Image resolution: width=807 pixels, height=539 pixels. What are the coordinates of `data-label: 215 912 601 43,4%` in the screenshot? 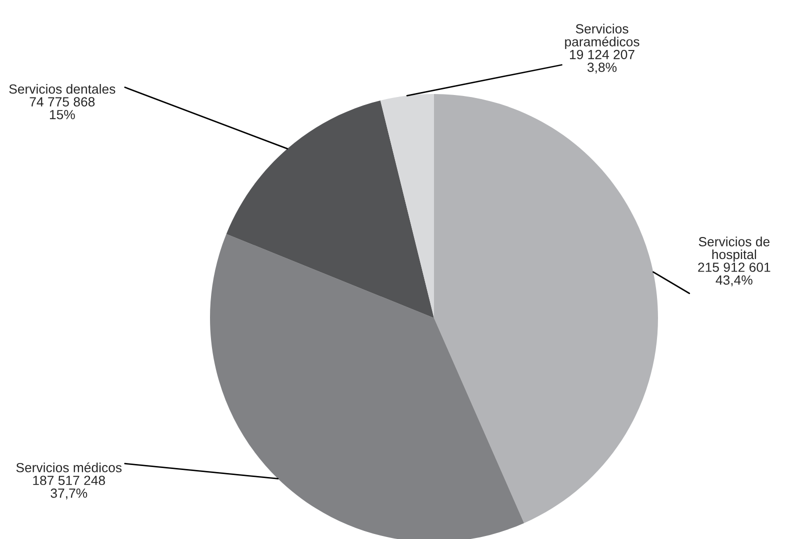 It's located at (734, 274).